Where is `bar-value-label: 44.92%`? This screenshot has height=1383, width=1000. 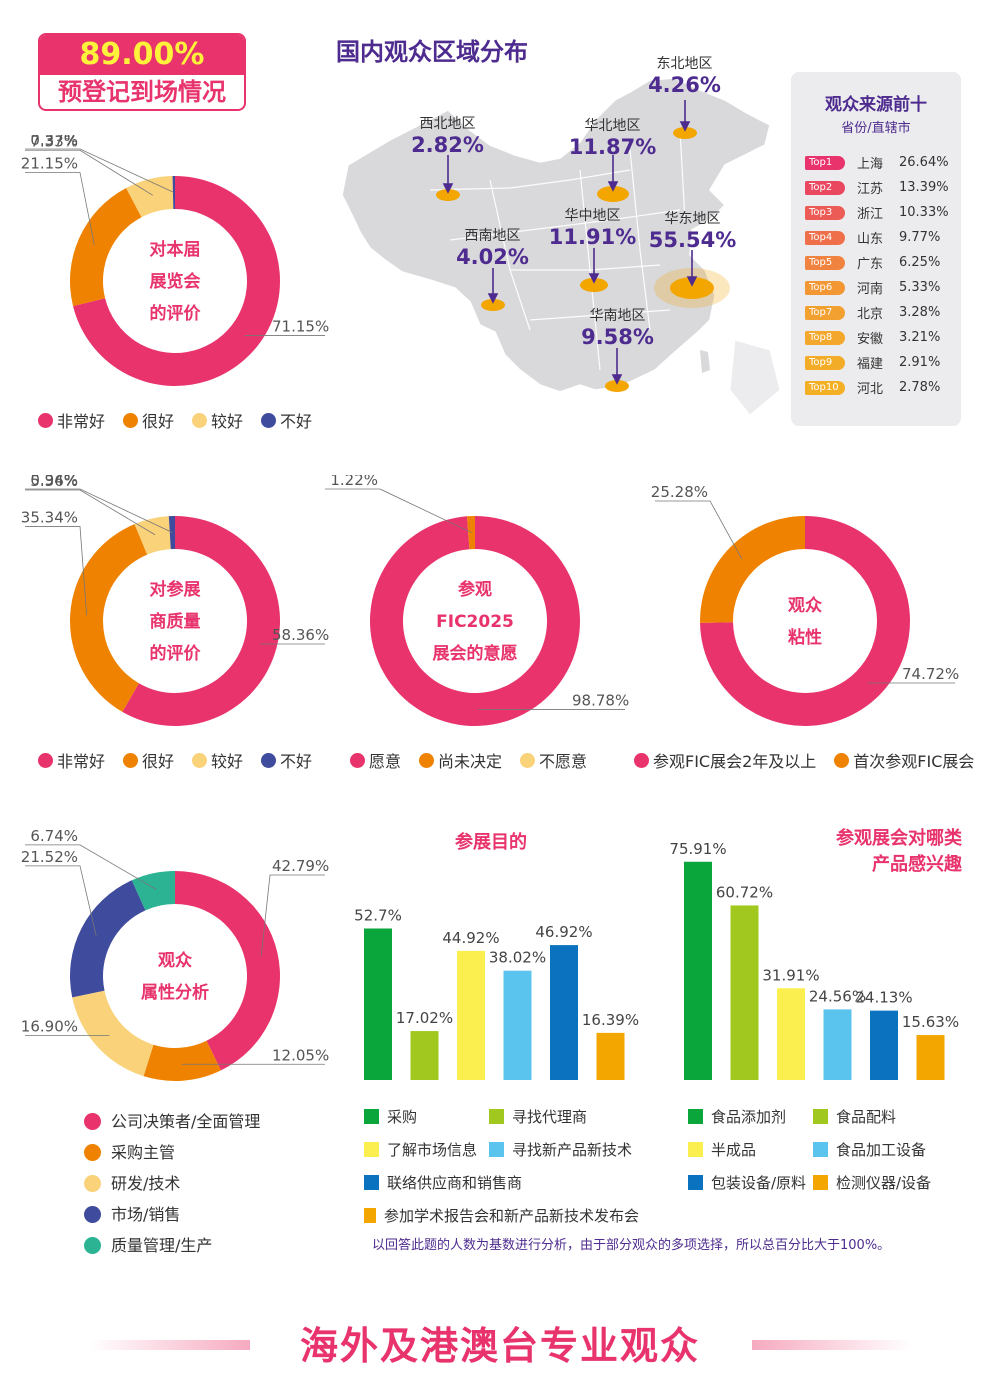 bar-value-label: 44.92% is located at coordinates (470, 938).